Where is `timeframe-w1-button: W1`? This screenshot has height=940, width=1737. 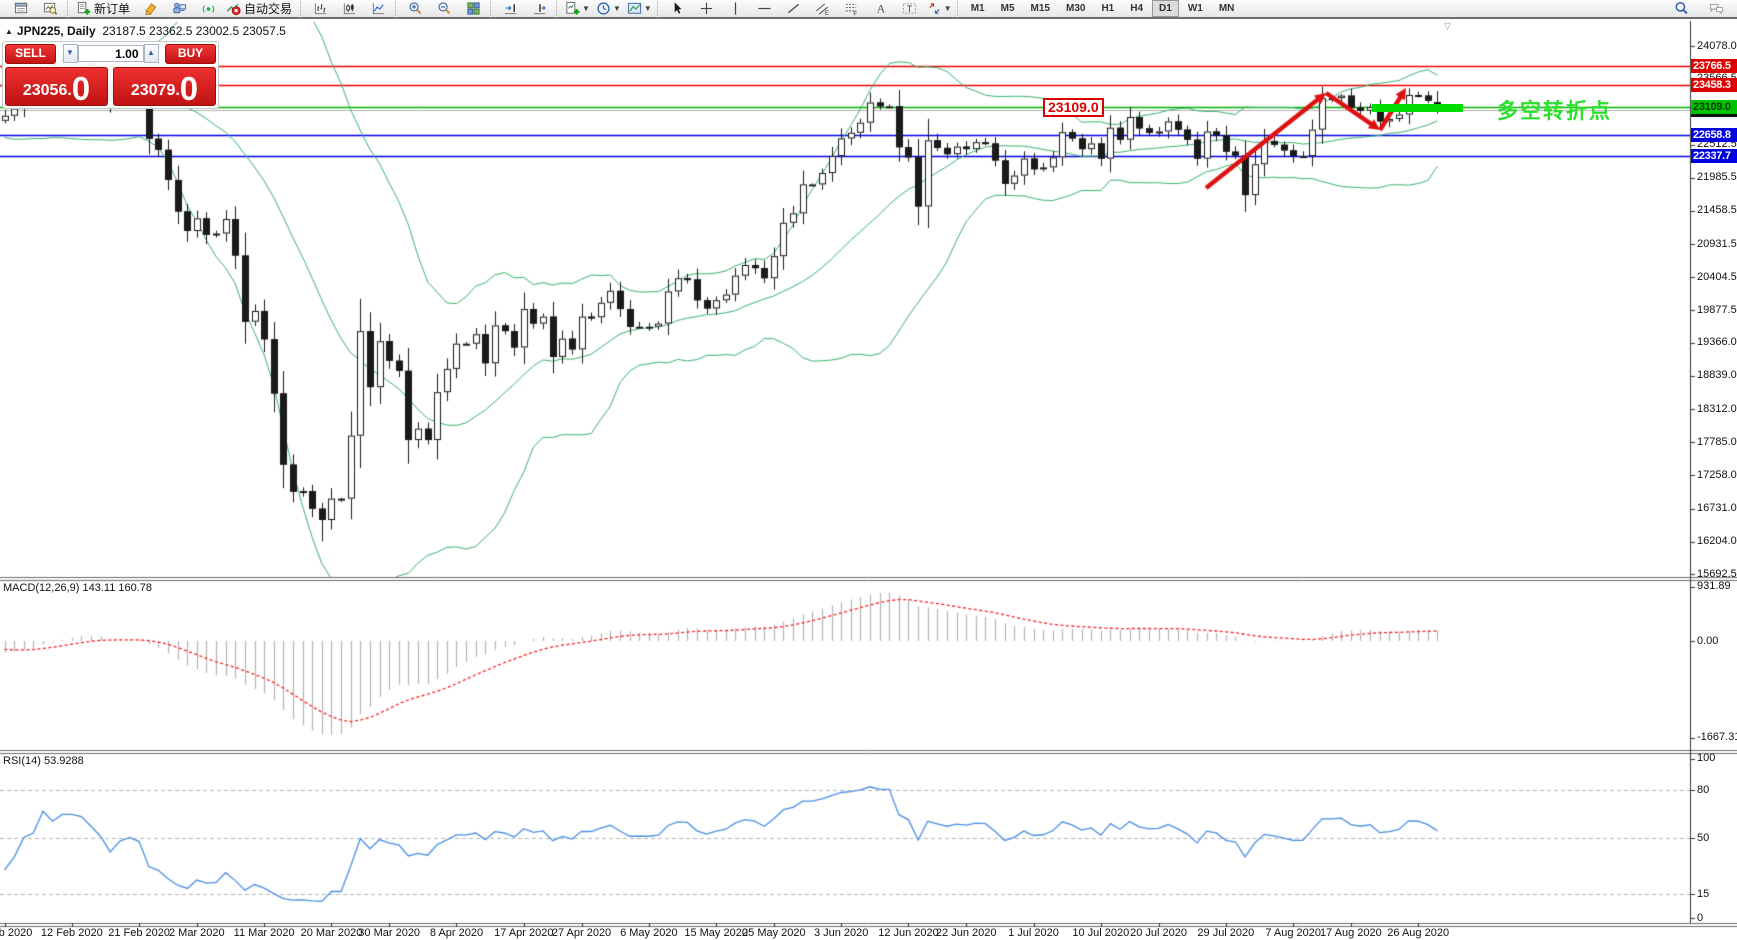
timeframe-w1-button: W1 is located at coordinates (1195, 8).